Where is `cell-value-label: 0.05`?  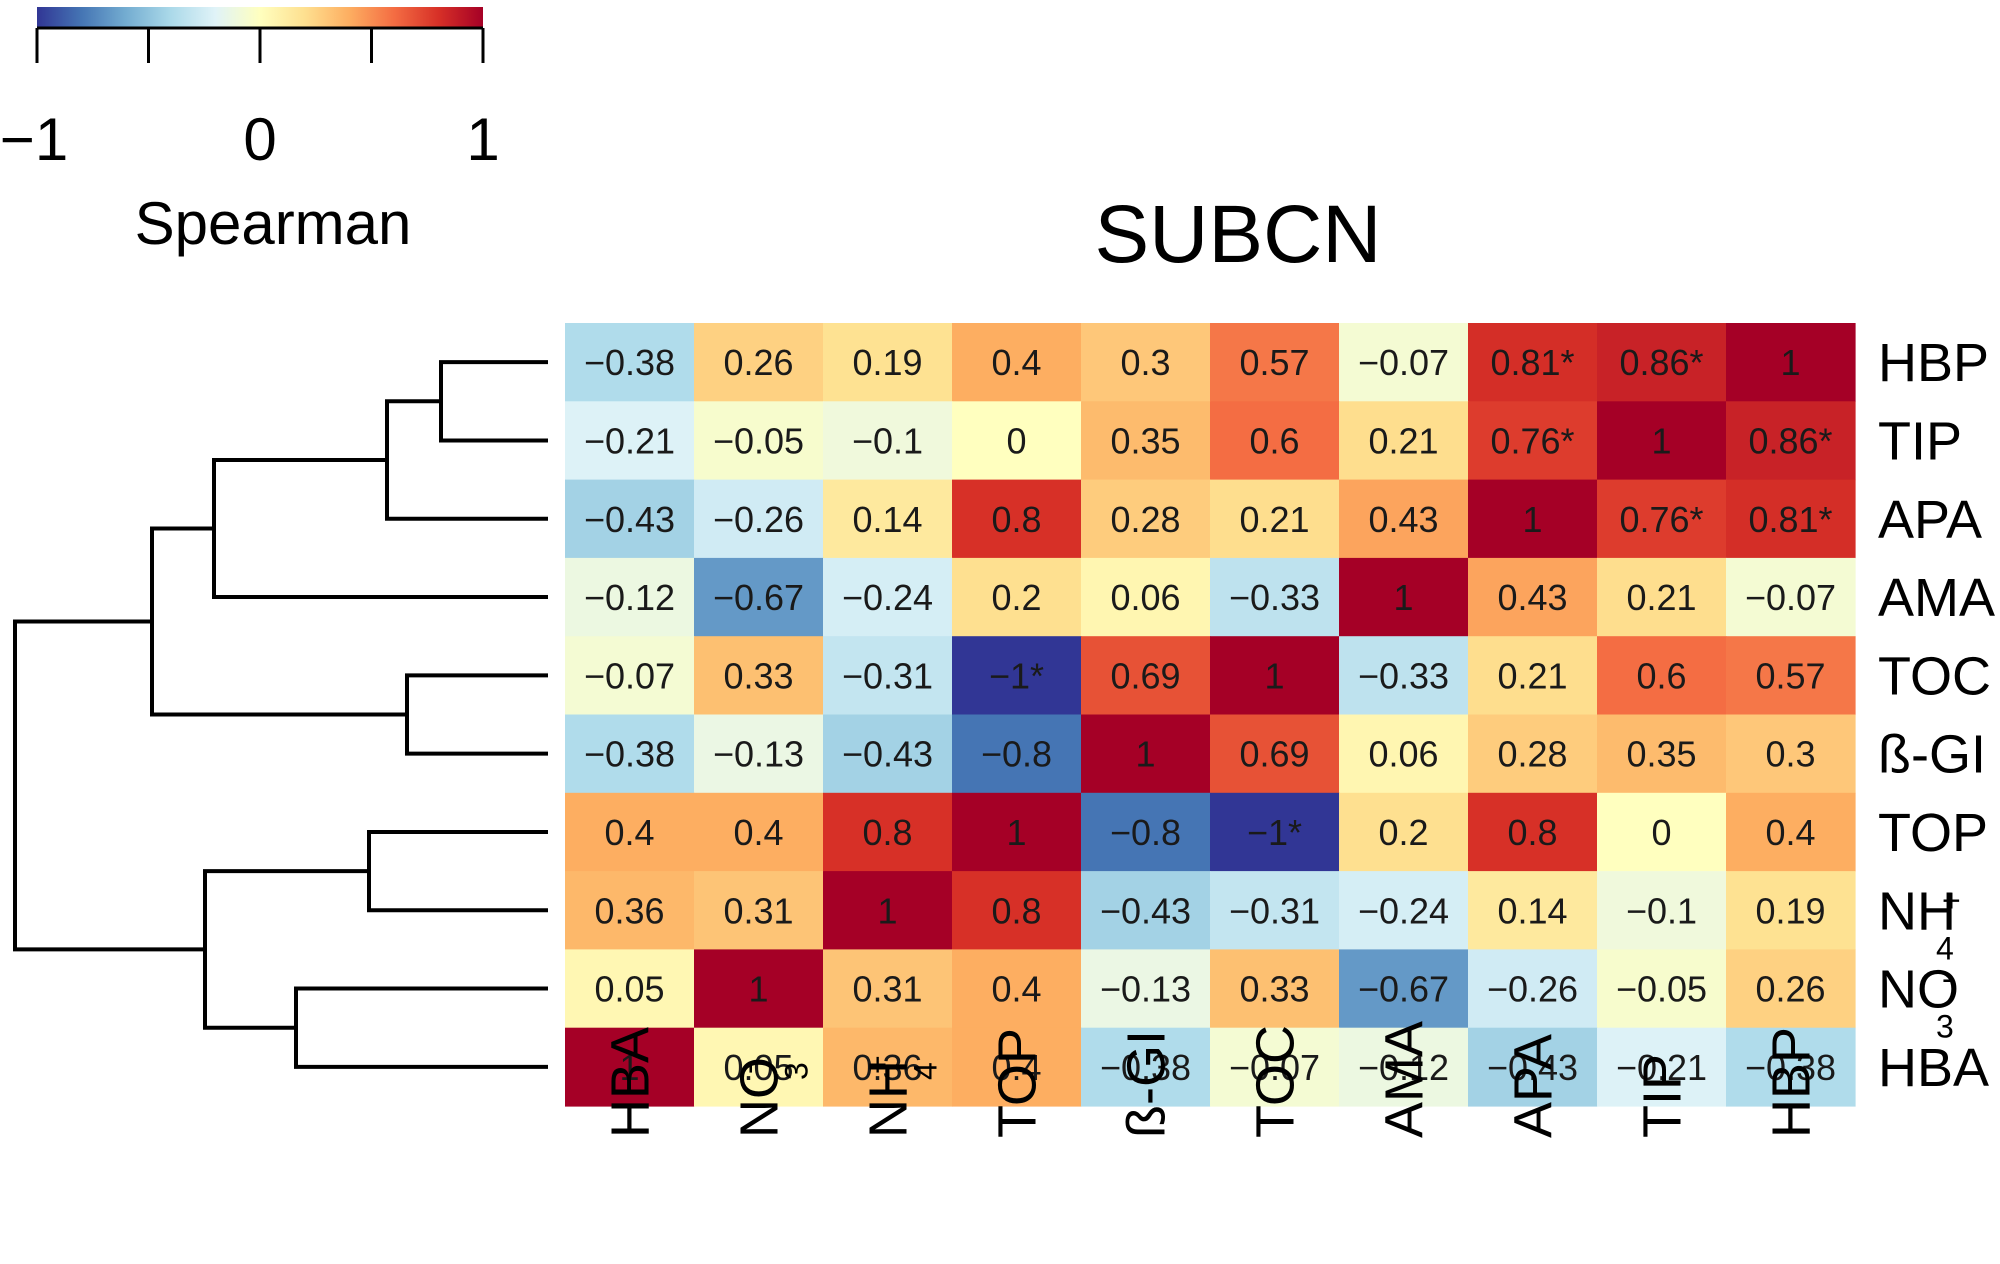
cell-value-label: 0.05 is located at coordinates (758, 1067).